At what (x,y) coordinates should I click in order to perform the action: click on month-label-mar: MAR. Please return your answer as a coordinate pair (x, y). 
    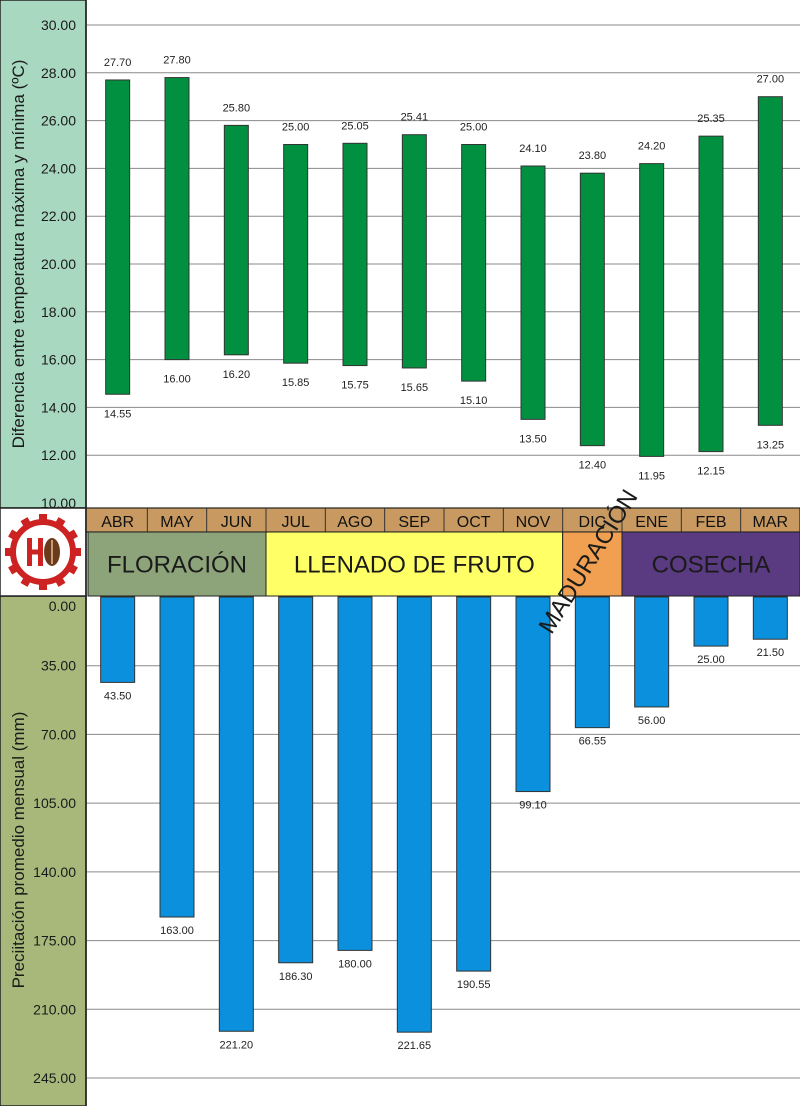
    Looking at the image, I should click on (771, 522).